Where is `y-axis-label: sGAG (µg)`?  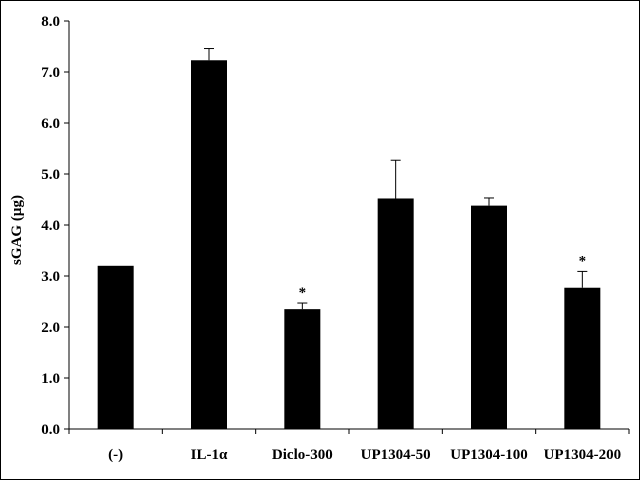 y-axis-label: sGAG (µg) is located at coordinates (17, 230).